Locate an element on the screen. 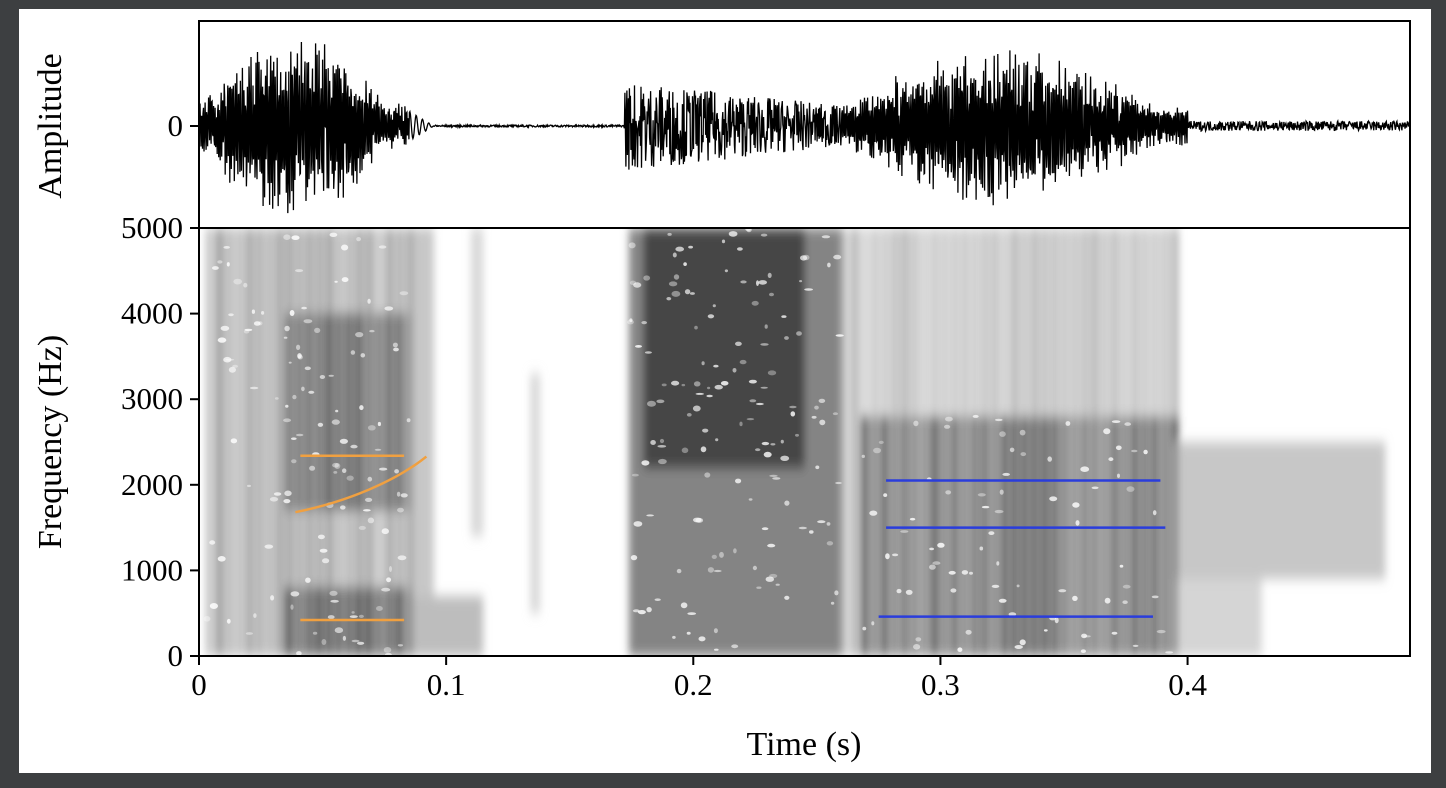  time-tick-label-4: 0.4 is located at coordinates (1187, 684).